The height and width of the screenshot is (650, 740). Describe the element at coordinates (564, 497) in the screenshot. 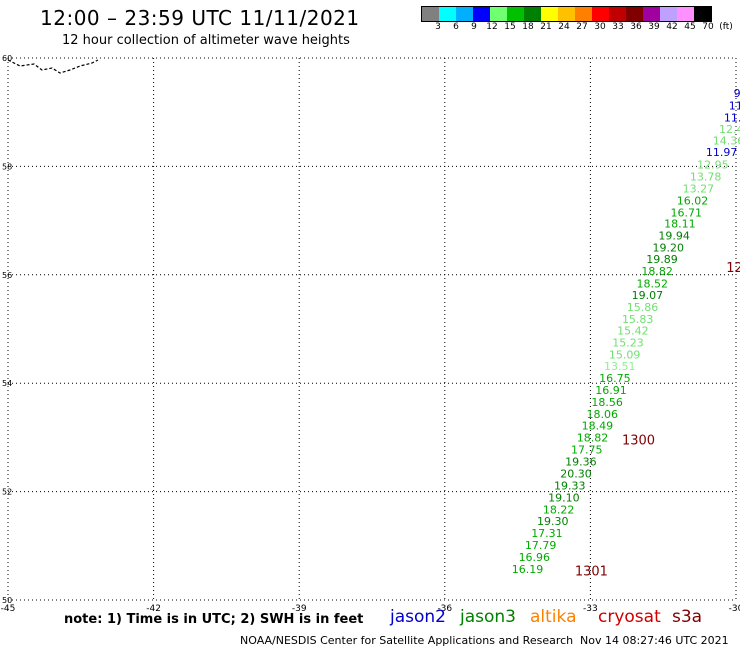

I see `swh-value-label: 19.10` at that location.